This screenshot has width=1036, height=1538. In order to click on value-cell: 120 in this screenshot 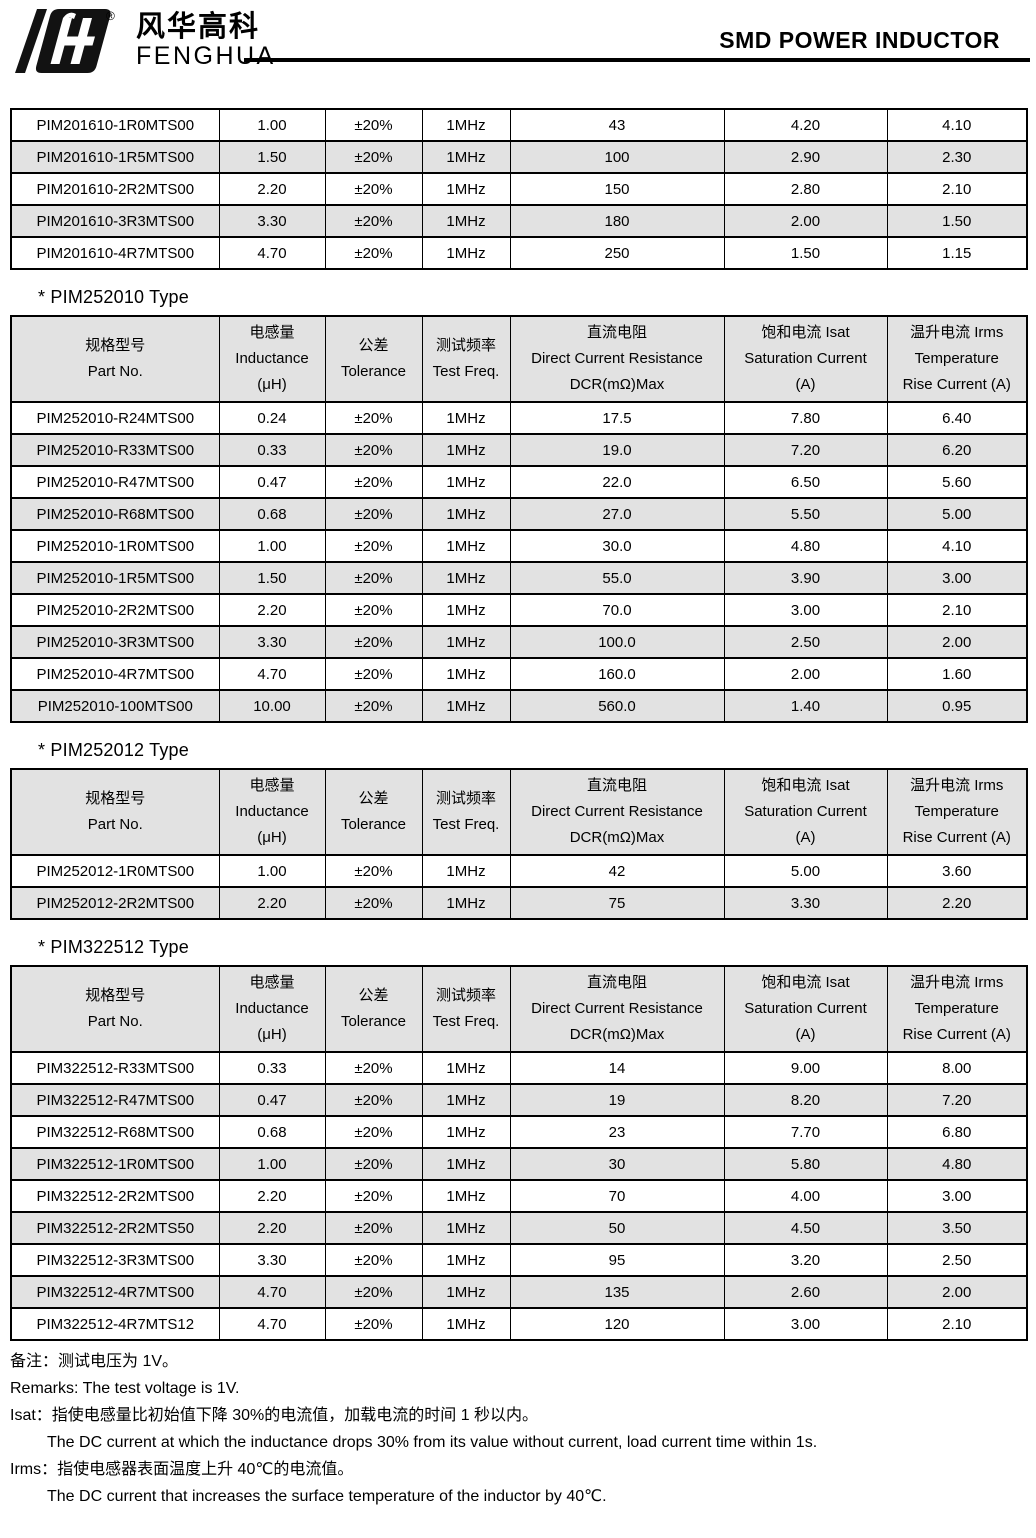, I will do `click(617, 1324)`.